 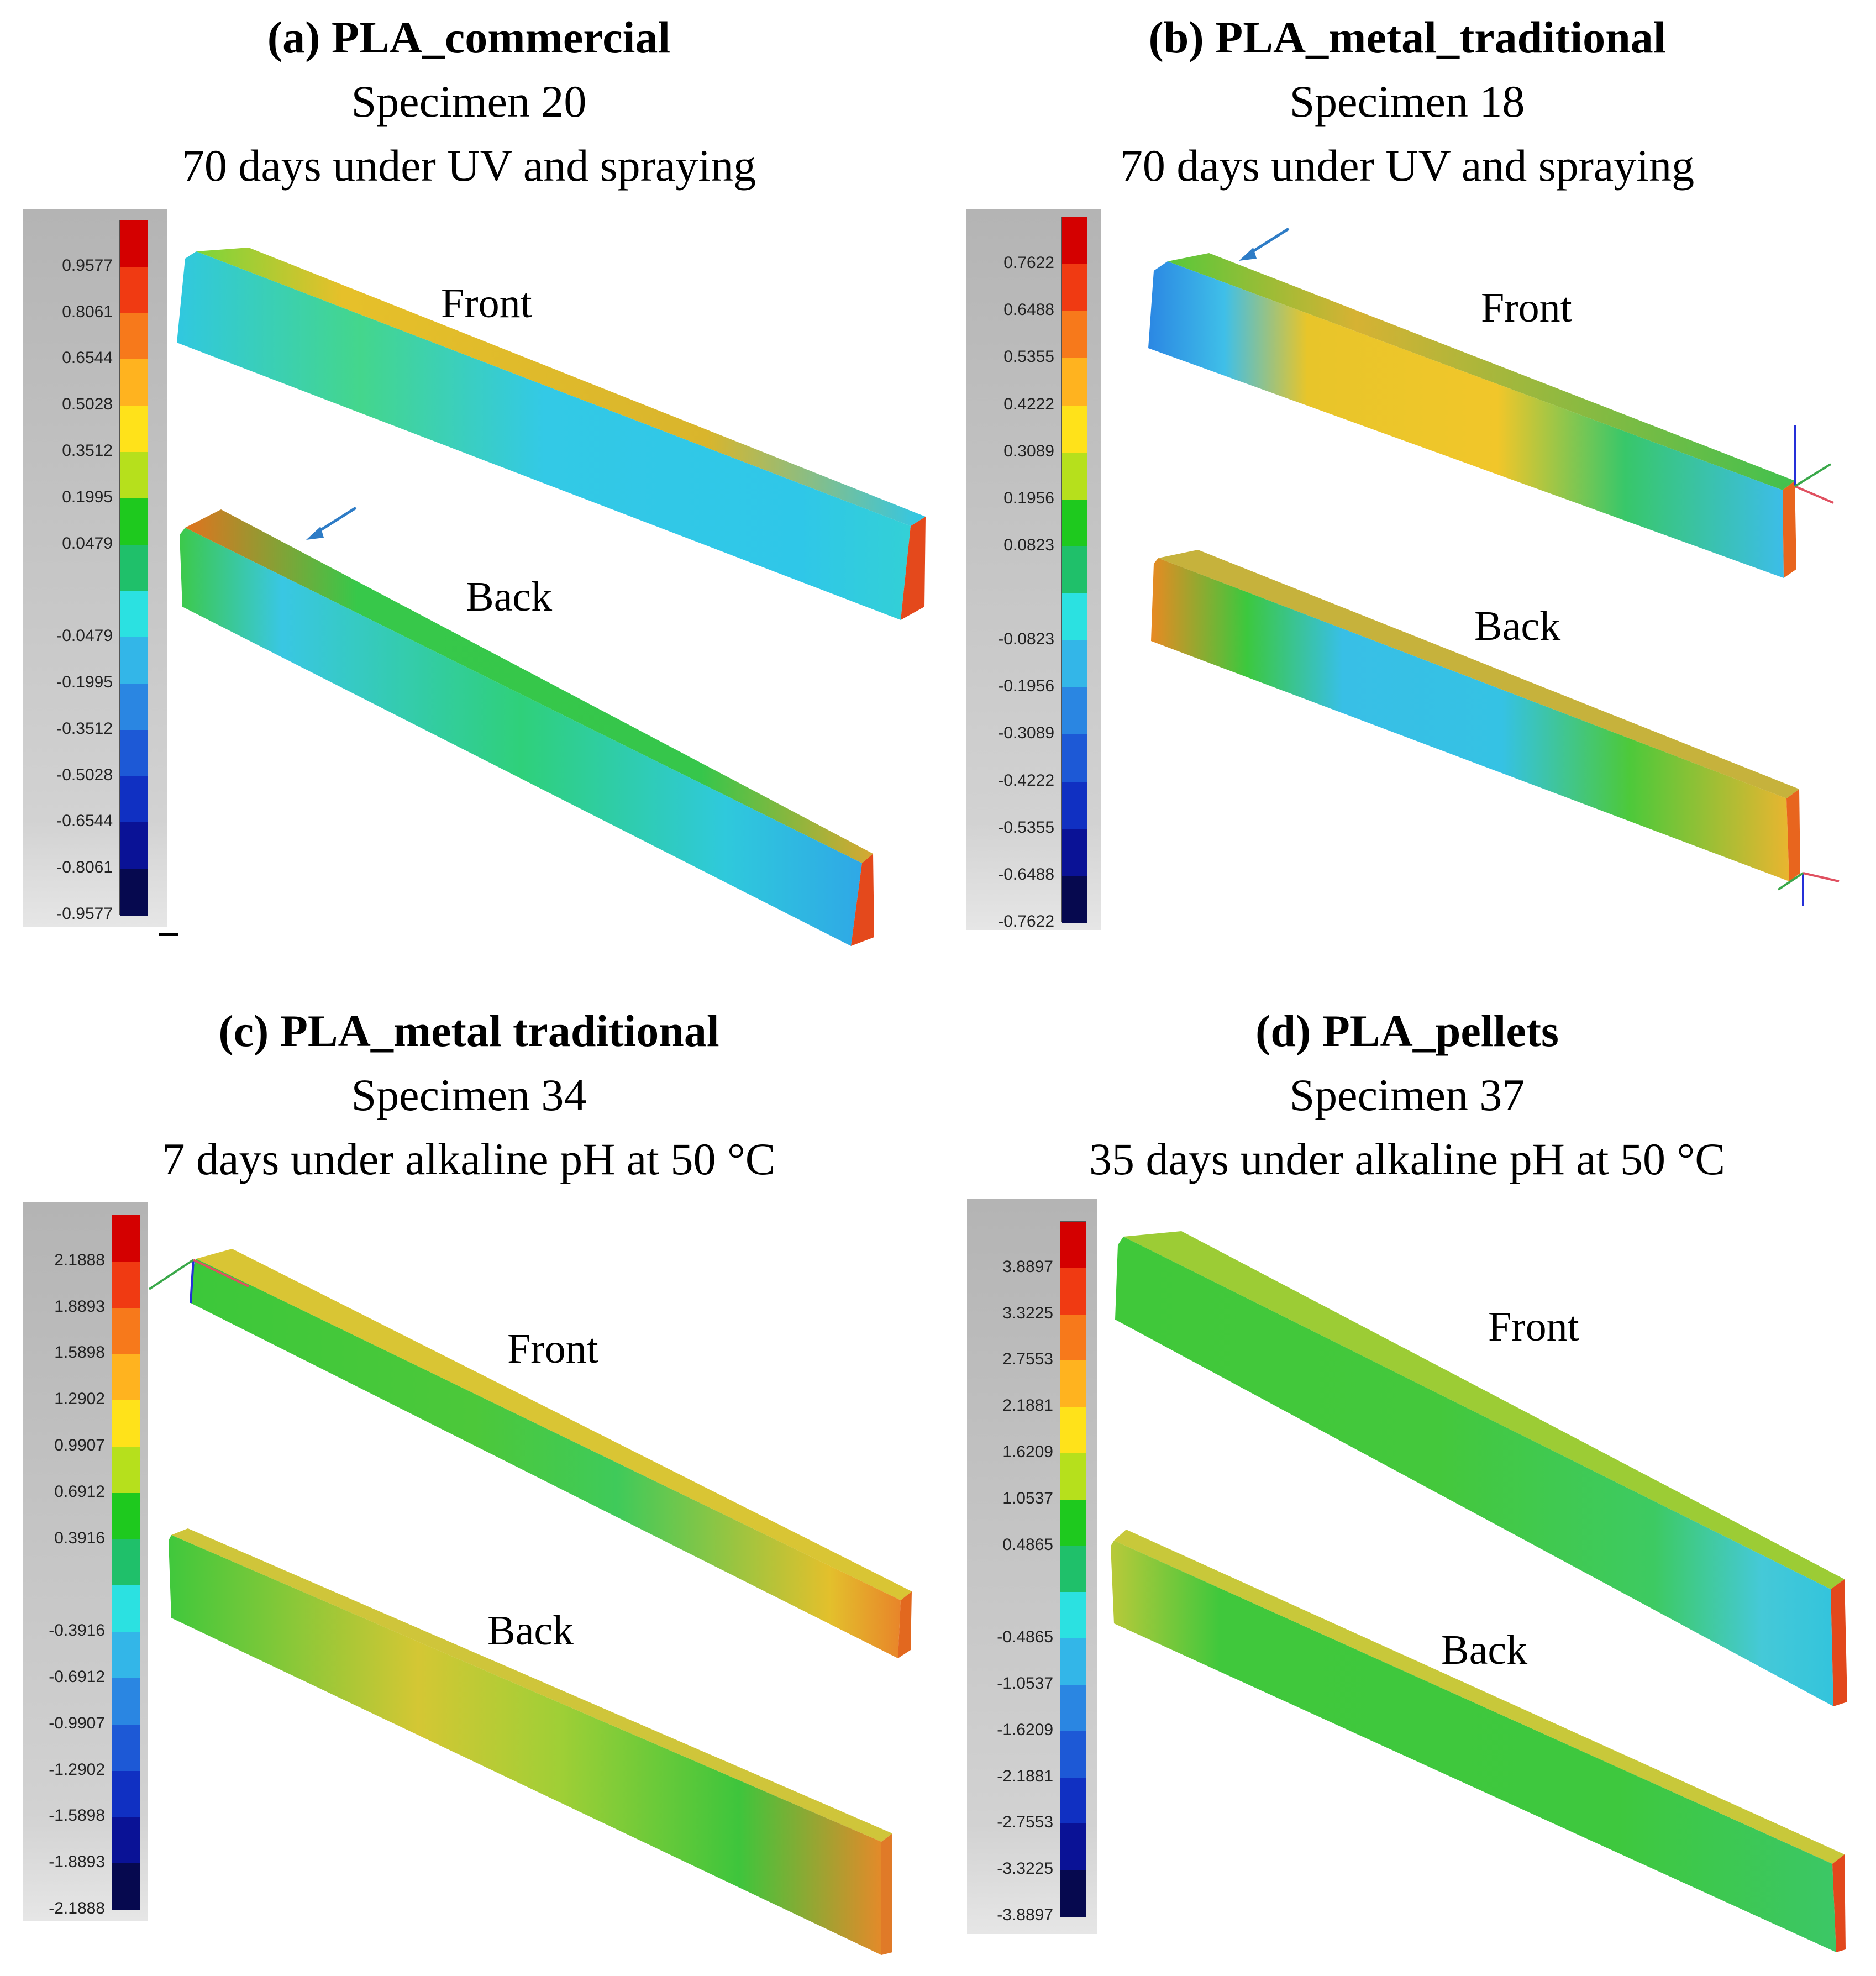 I want to click on panel-b-scale-bar, so click(x=1074, y=570).